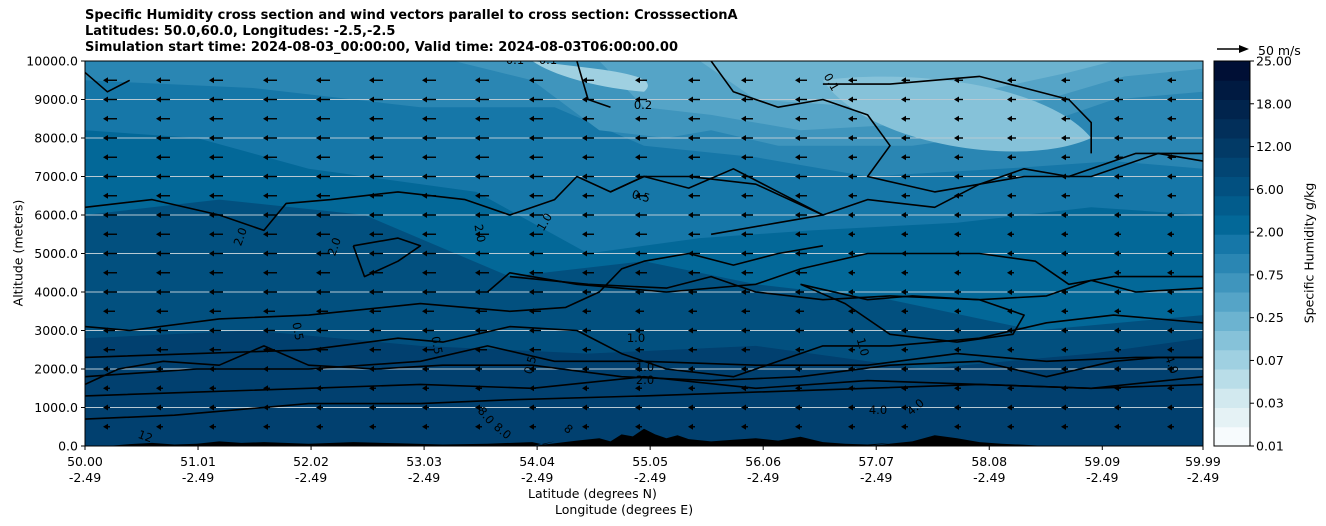  What do you see at coordinates (56, 138) in the screenshot?
I see `y-tick-label: 8000.0` at bounding box center [56, 138].